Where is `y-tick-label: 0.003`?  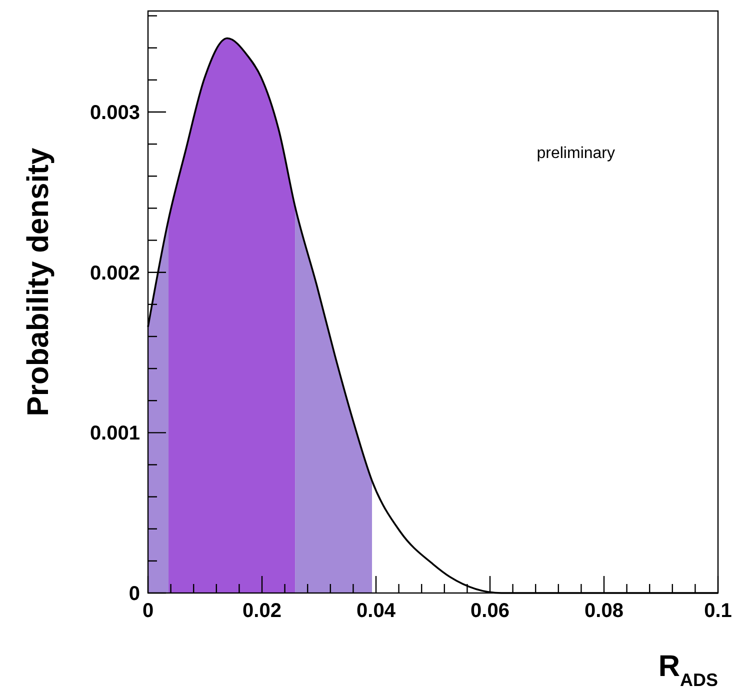
y-tick-label: 0.003 is located at coordinates (115, 113).